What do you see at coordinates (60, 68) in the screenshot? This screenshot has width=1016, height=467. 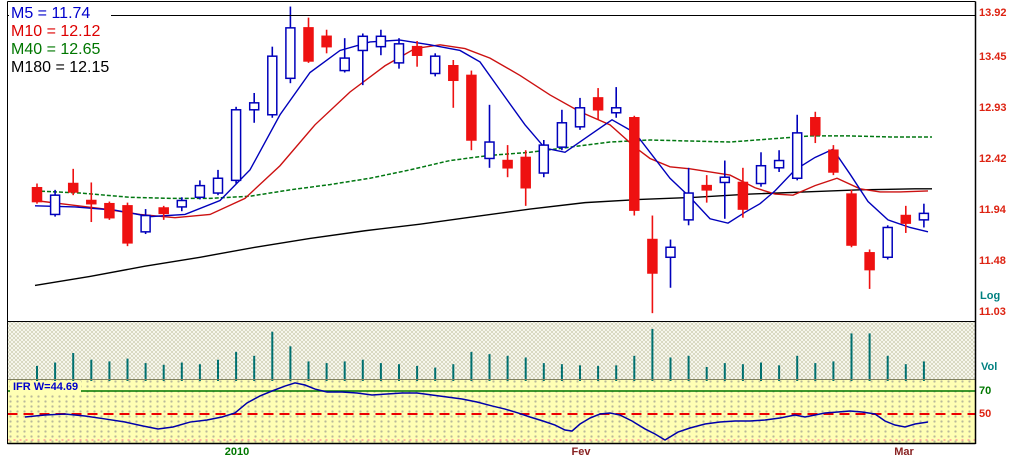 I see `legend-m180-value: M180 = 12.15` at bounding box center [60, 68].